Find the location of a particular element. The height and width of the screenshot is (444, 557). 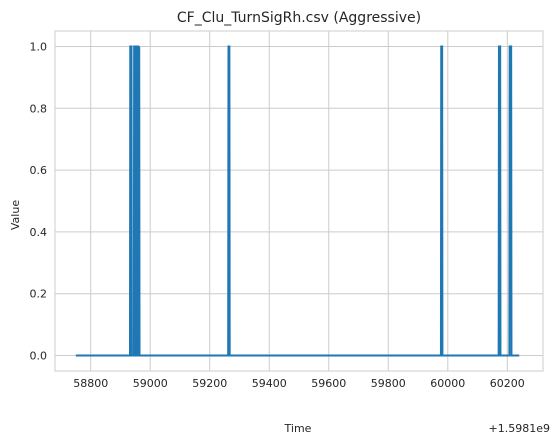

x-tick-labels: 58800 59000 59200 59400 59600 59800 60000 60200 is located at coordinates (299, 383).